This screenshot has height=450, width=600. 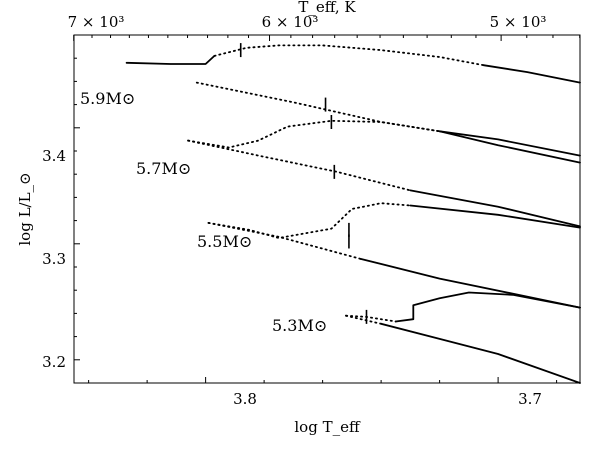 I want to click on track-5.3-dotted-segment, so click(x=363, y=319).